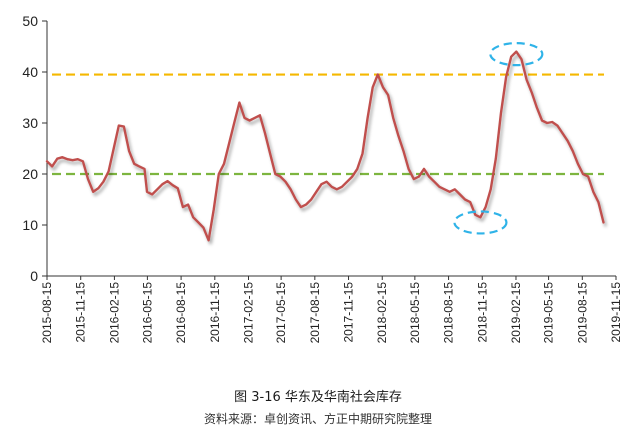  I want to click on y-axis: 0 10 20 30 40 50, so click(35, 148).